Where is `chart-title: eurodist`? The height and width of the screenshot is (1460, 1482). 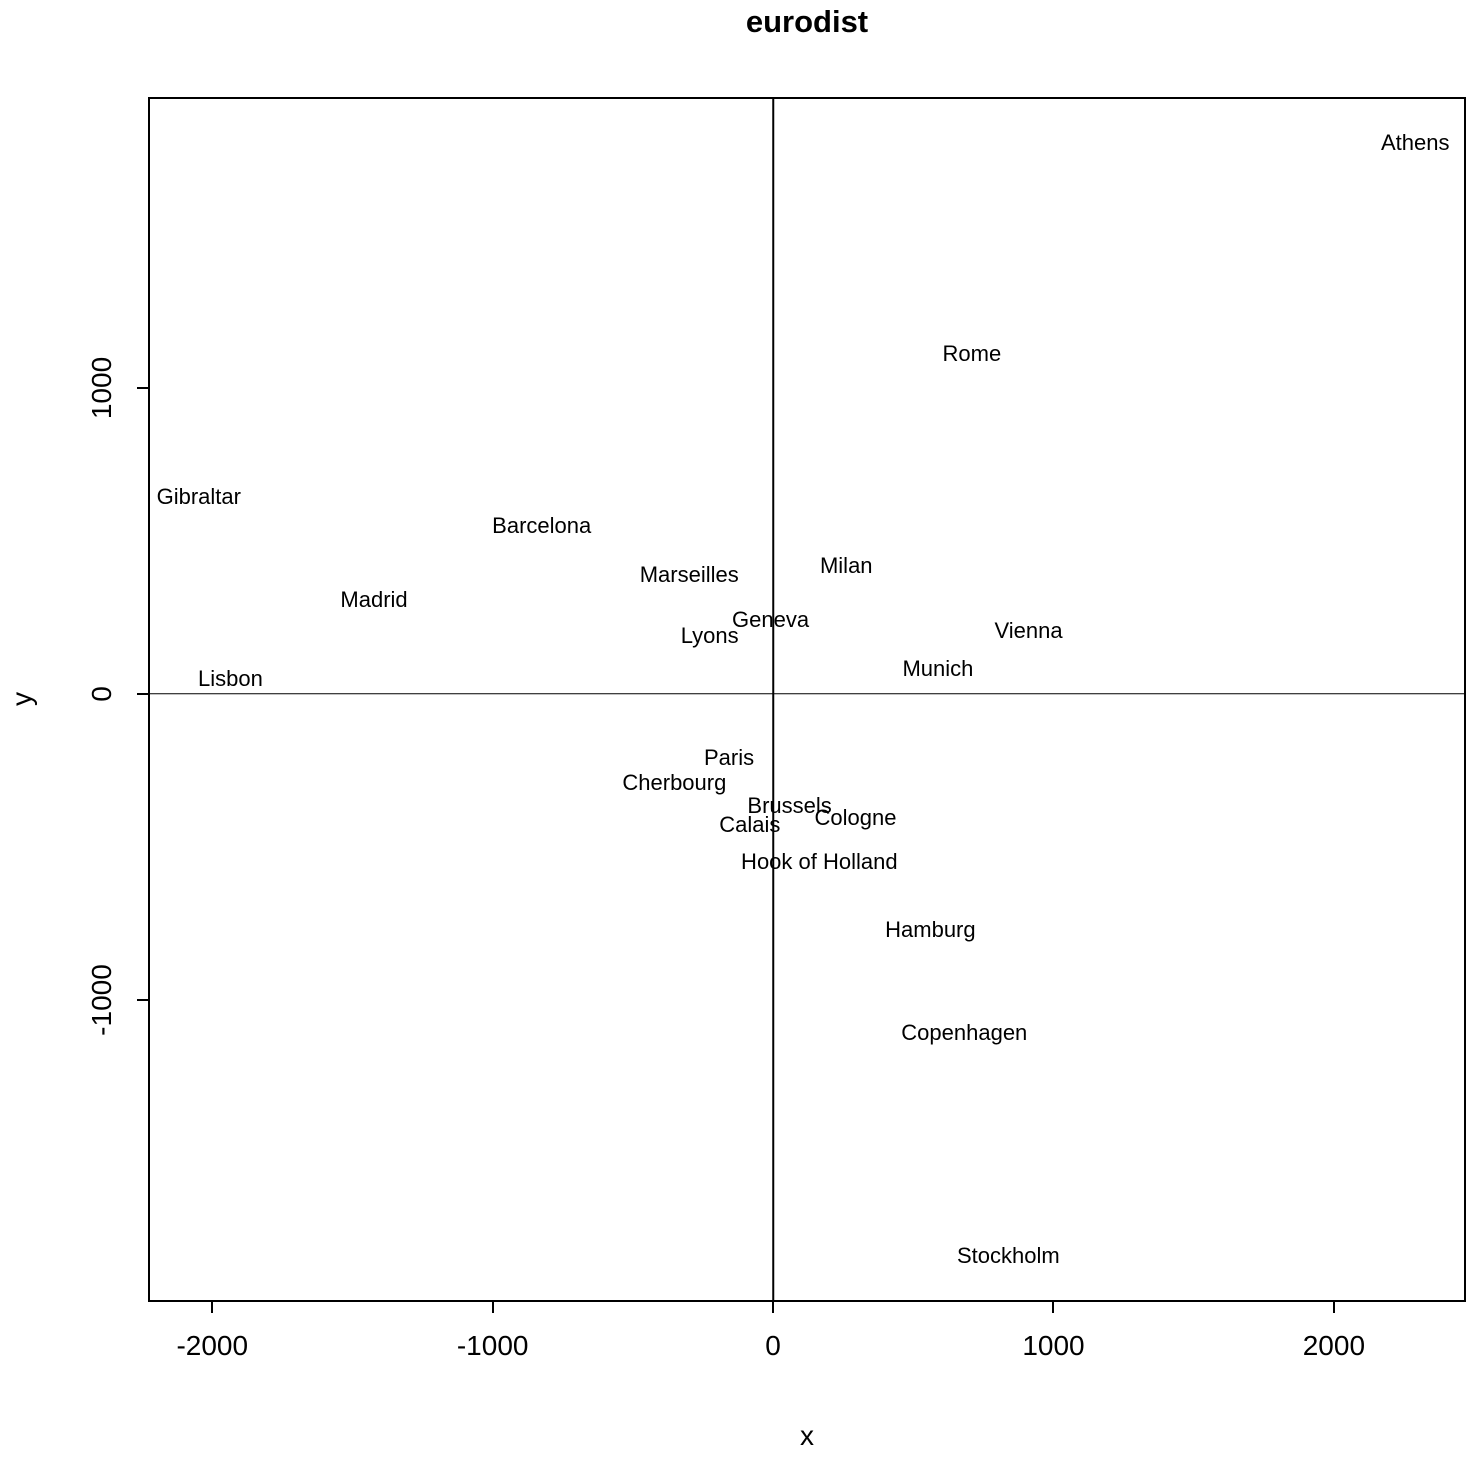
chart-title: eurodist is located at coordinates (807, 21).